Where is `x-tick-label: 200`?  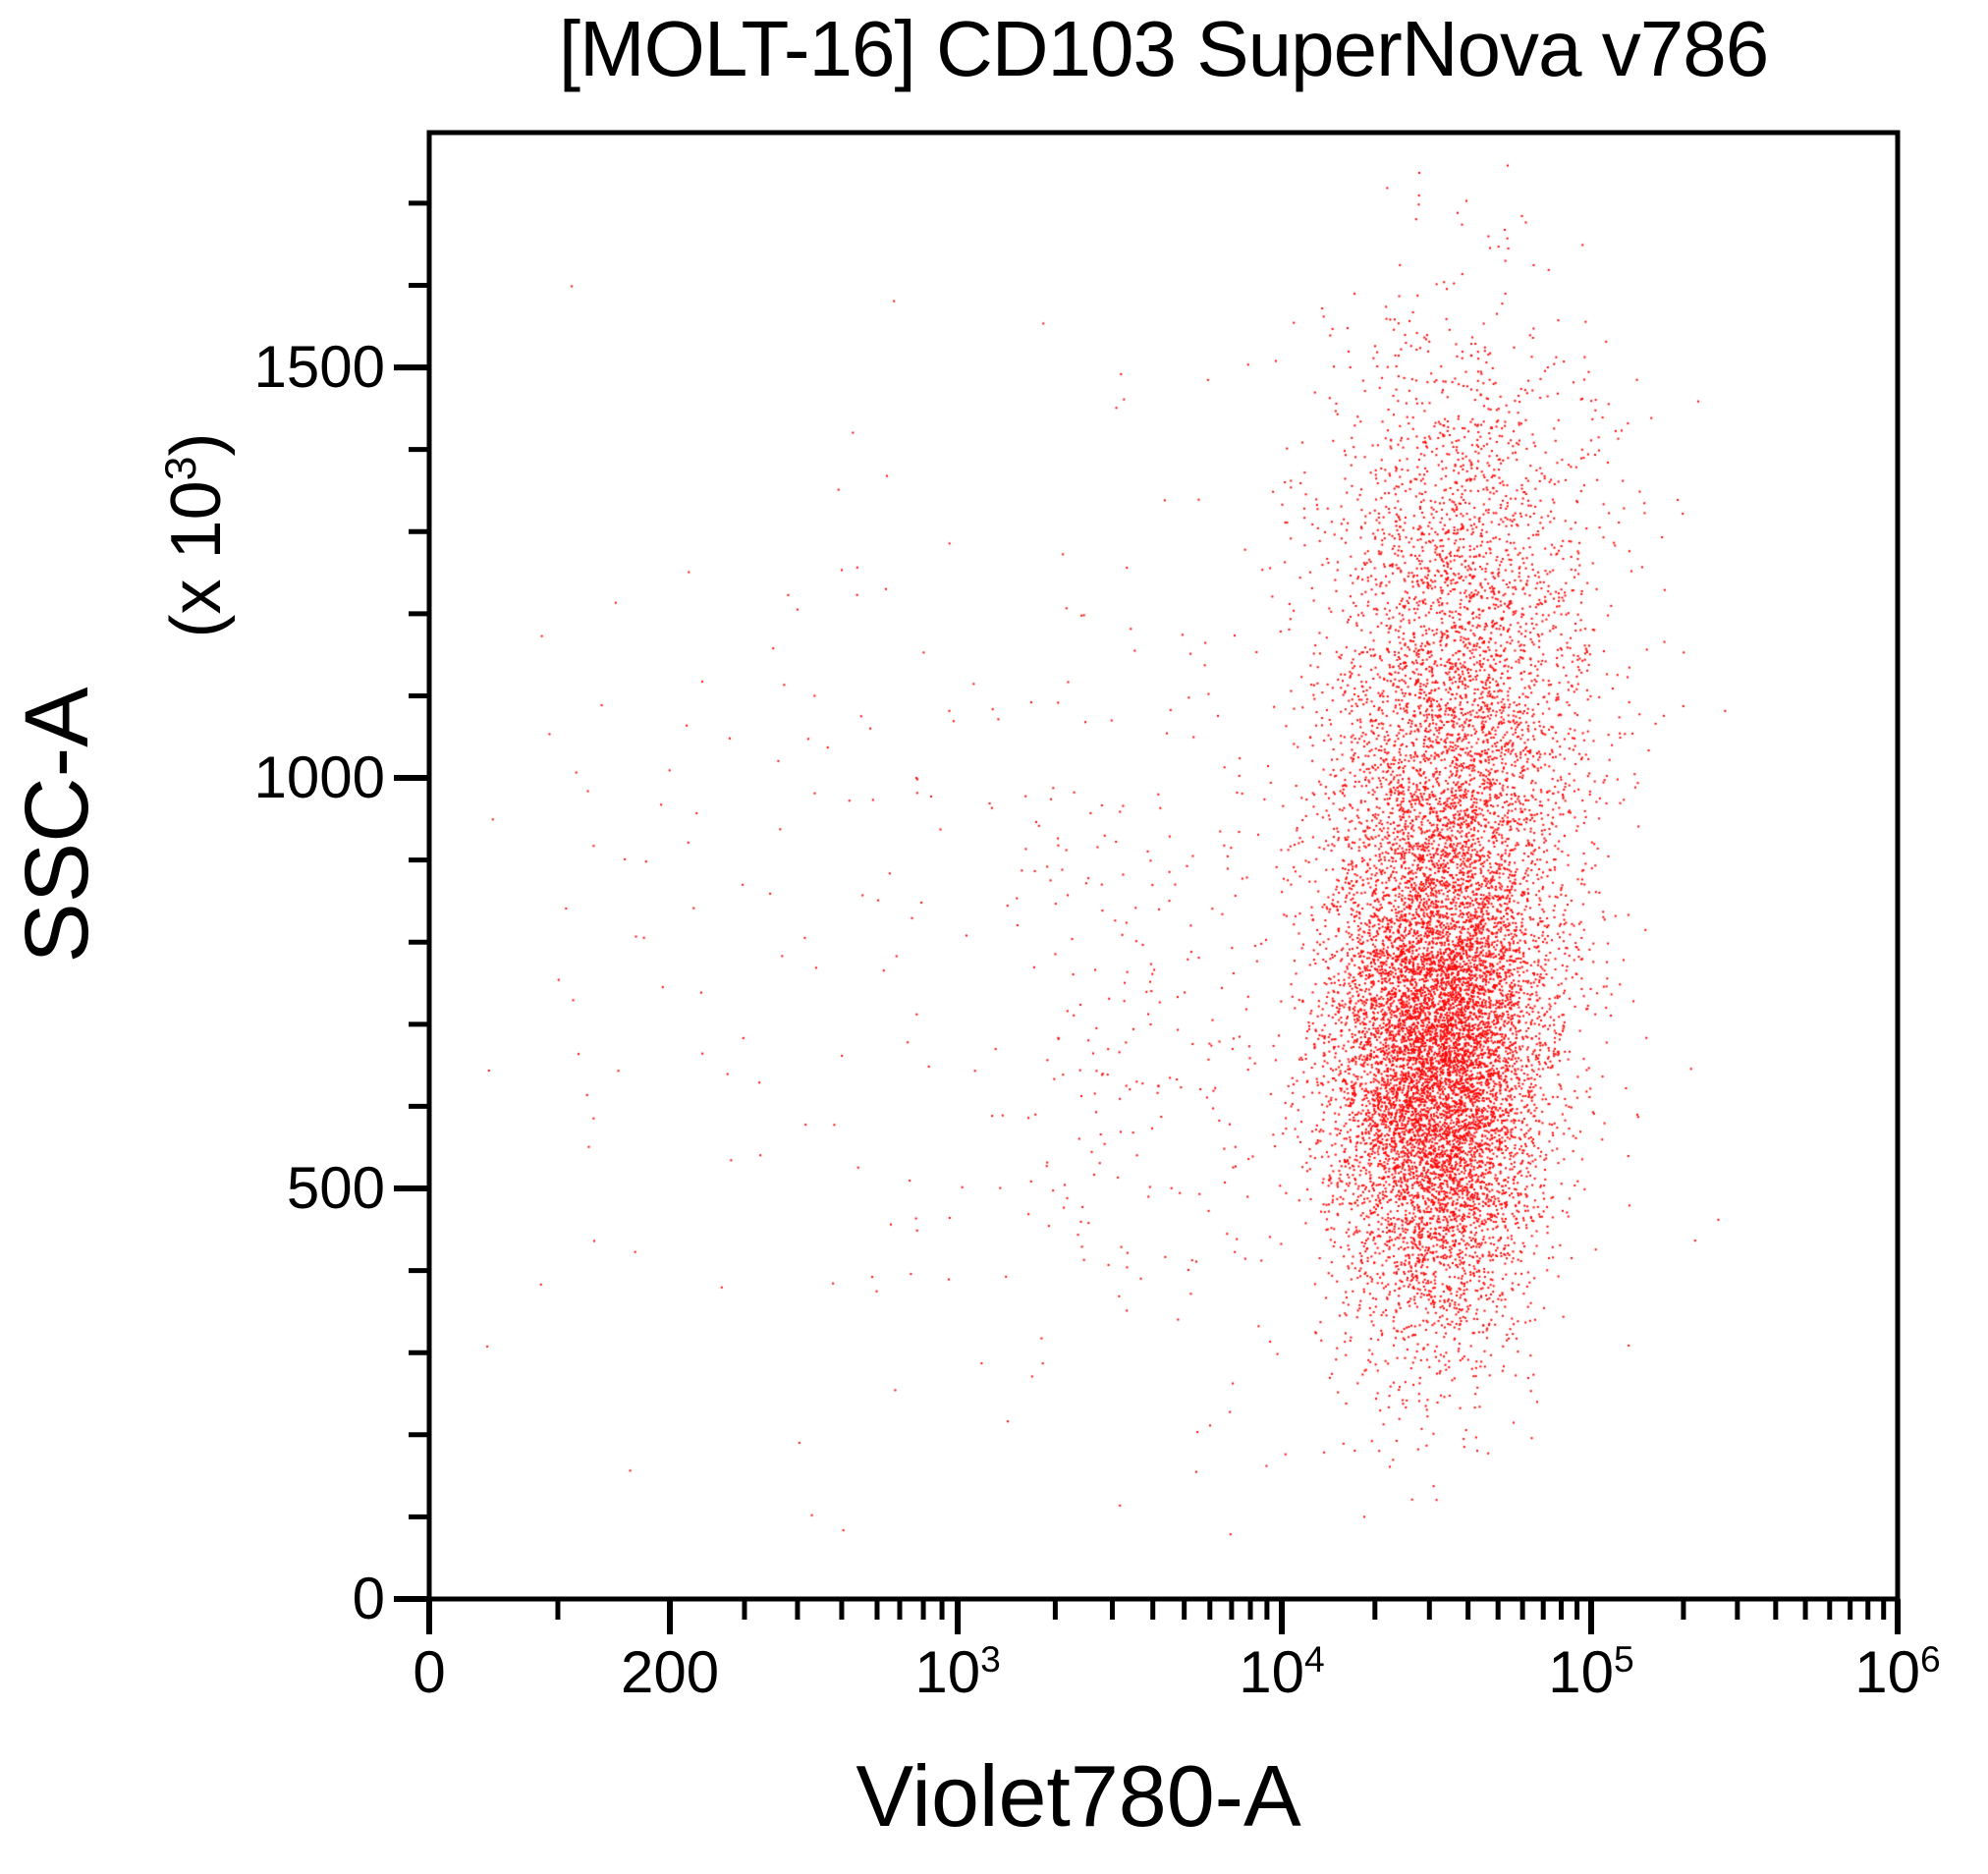 x-tick-label: 200 is located at coordinates (670, 1672).